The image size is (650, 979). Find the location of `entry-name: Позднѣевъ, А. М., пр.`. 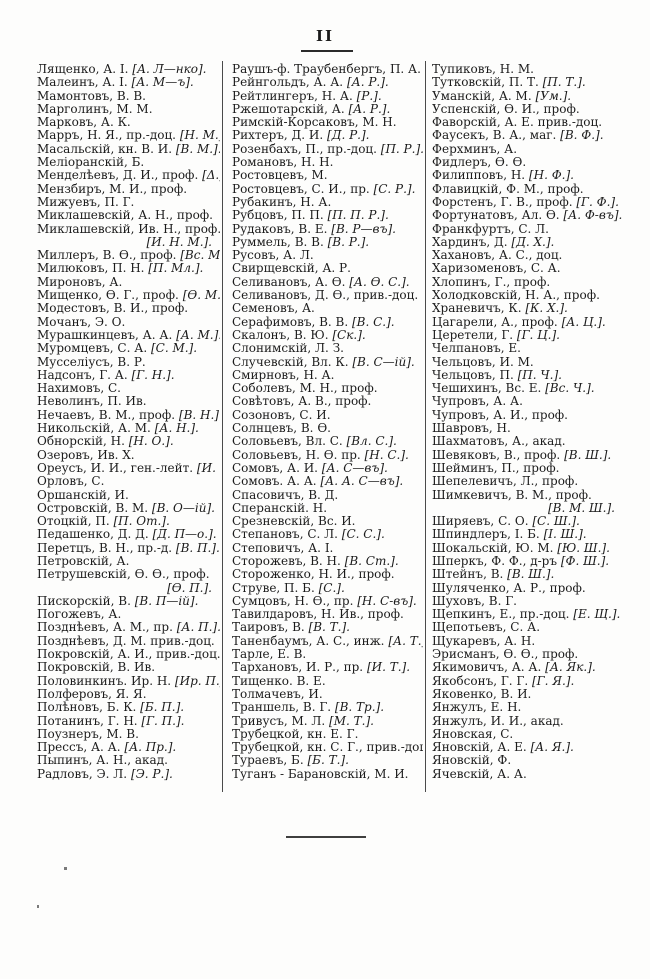

entry-name: Позднѣевъ, А. М., пр. is located at coordinates (107, 627).